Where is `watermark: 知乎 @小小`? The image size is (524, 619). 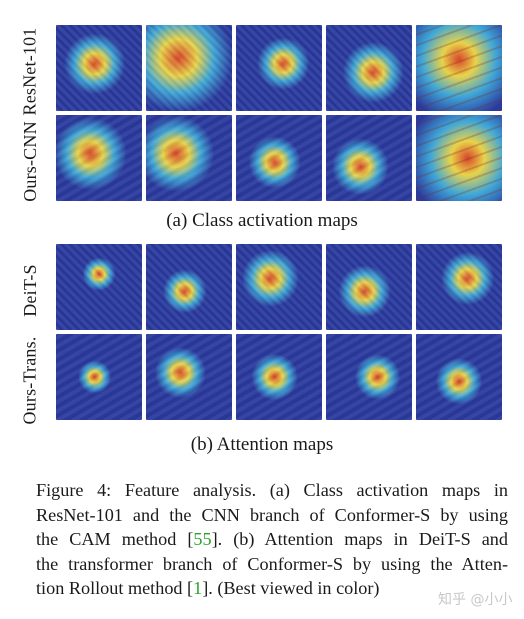 watermark: 知乎 @小小 is located at coordinates (475, 600).